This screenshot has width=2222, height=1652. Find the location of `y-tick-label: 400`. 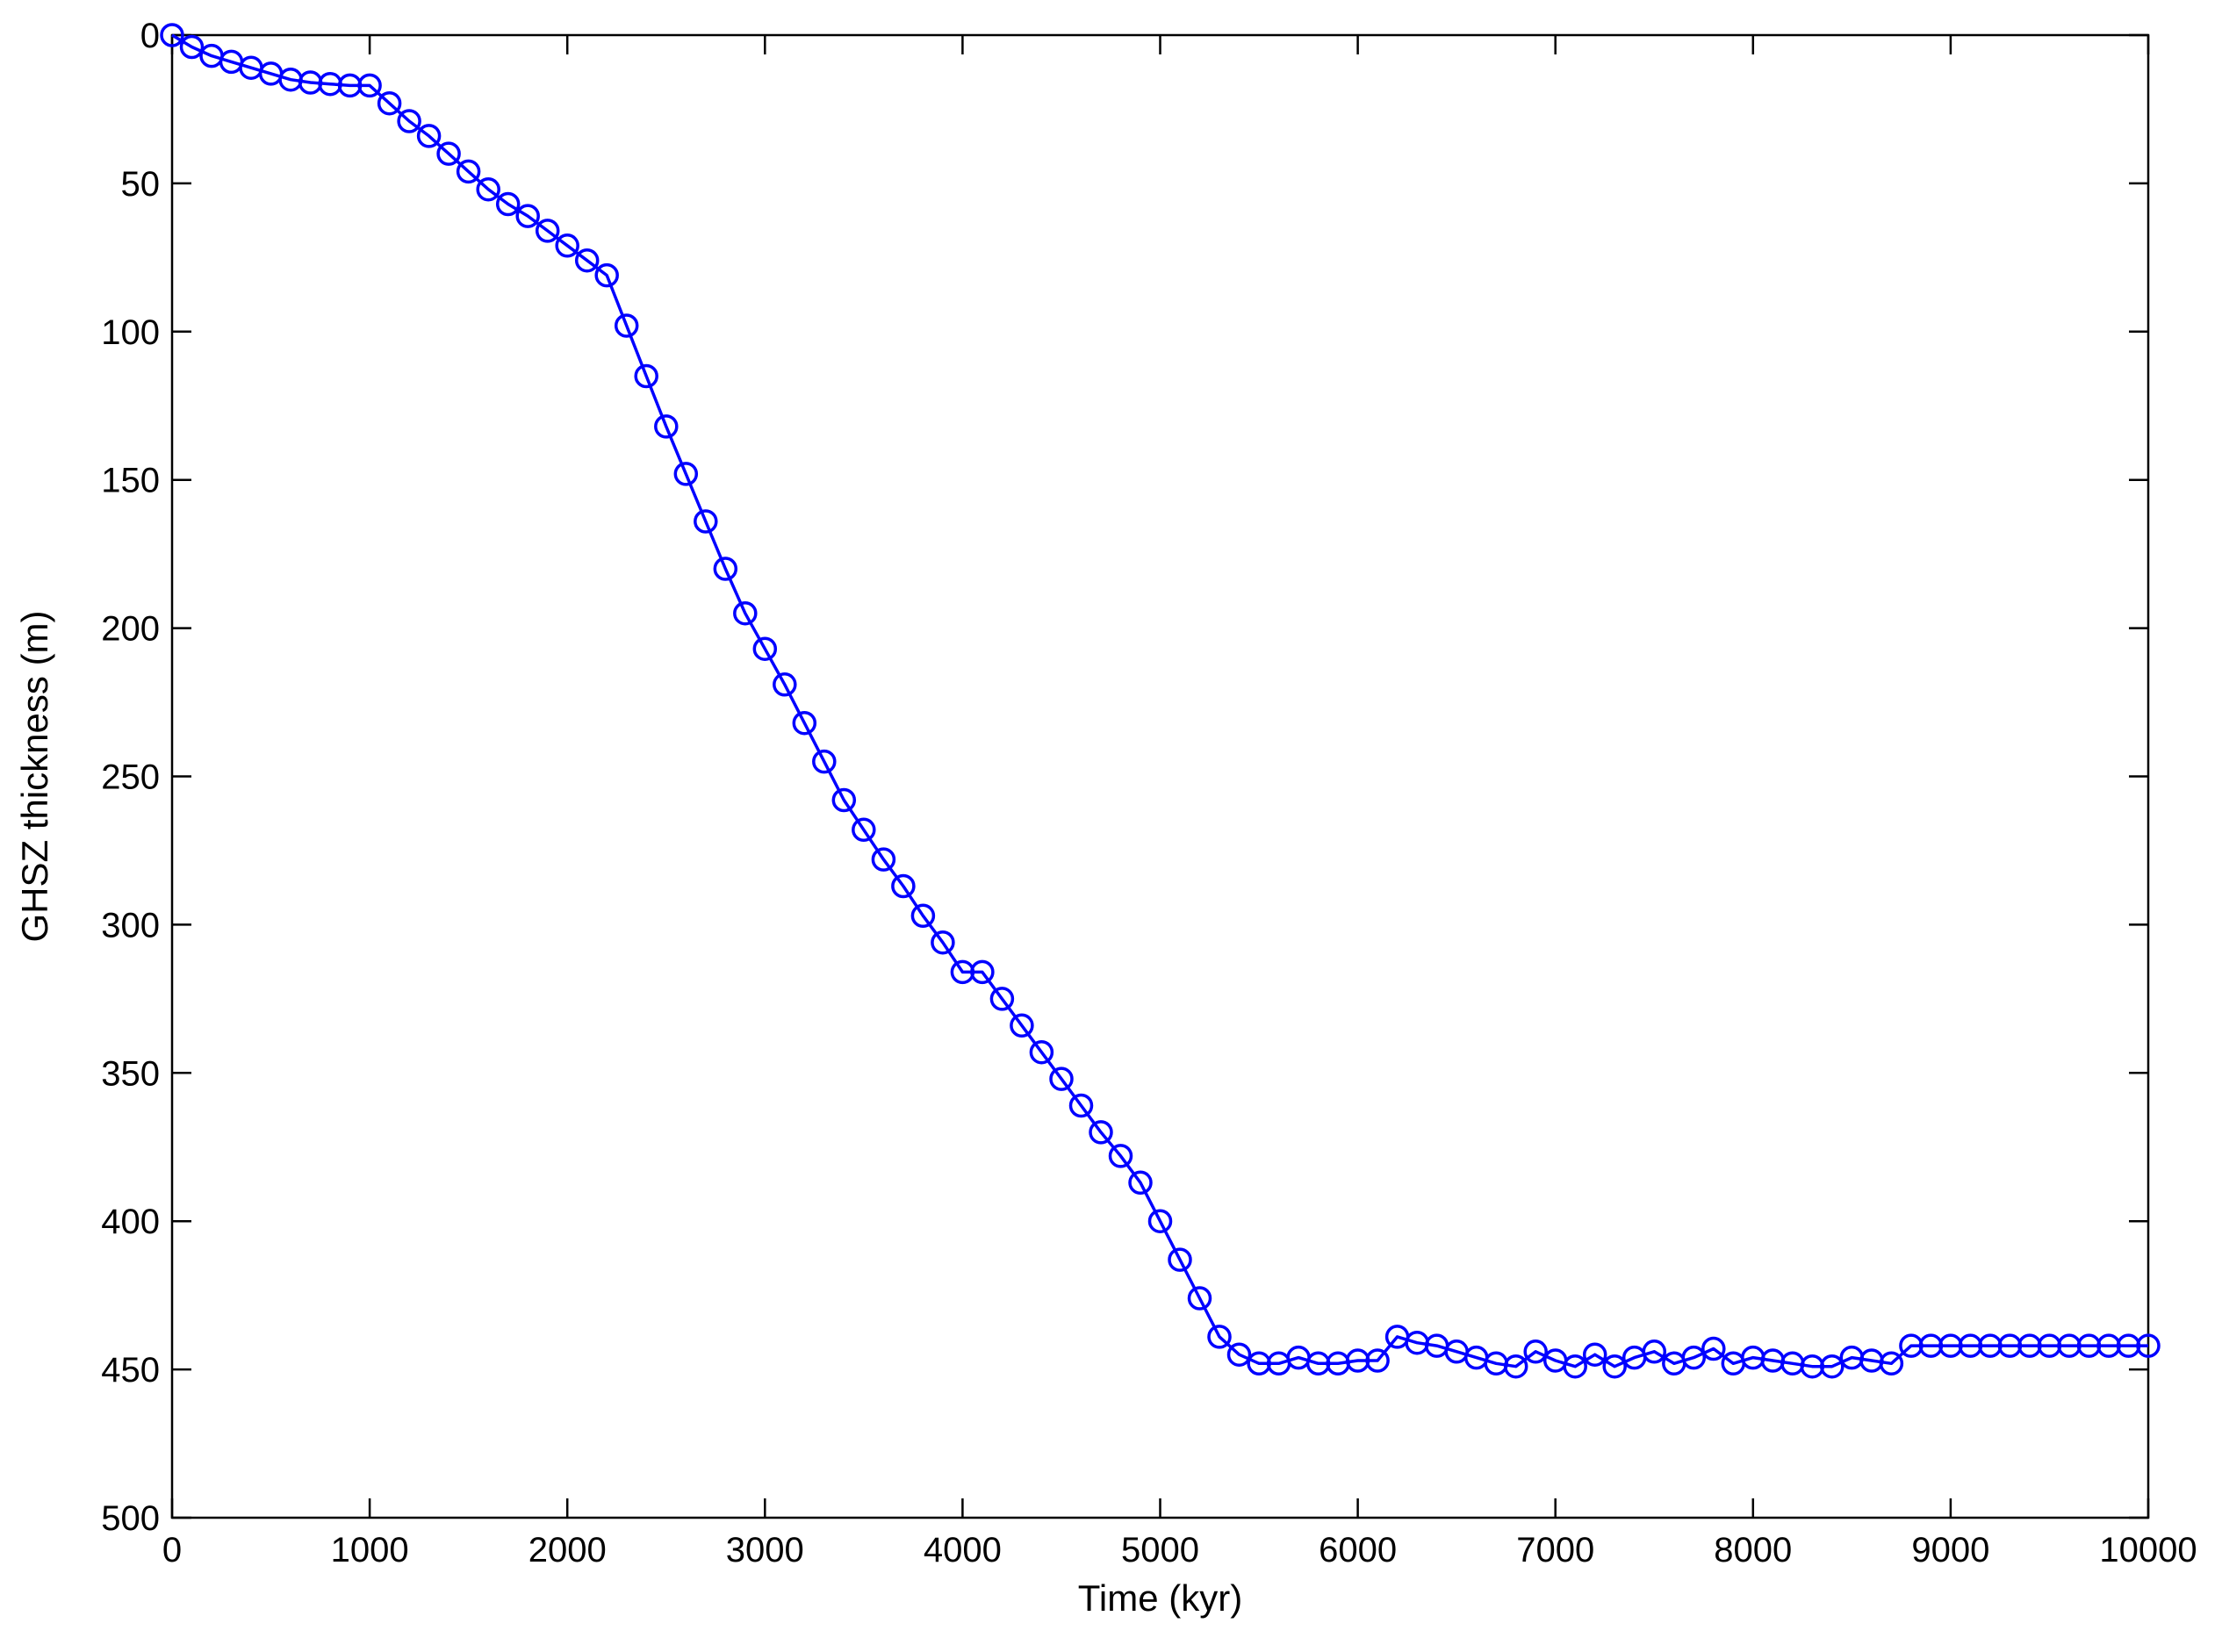

y-tick-label: 400 is located at coordinates (131, 1222).